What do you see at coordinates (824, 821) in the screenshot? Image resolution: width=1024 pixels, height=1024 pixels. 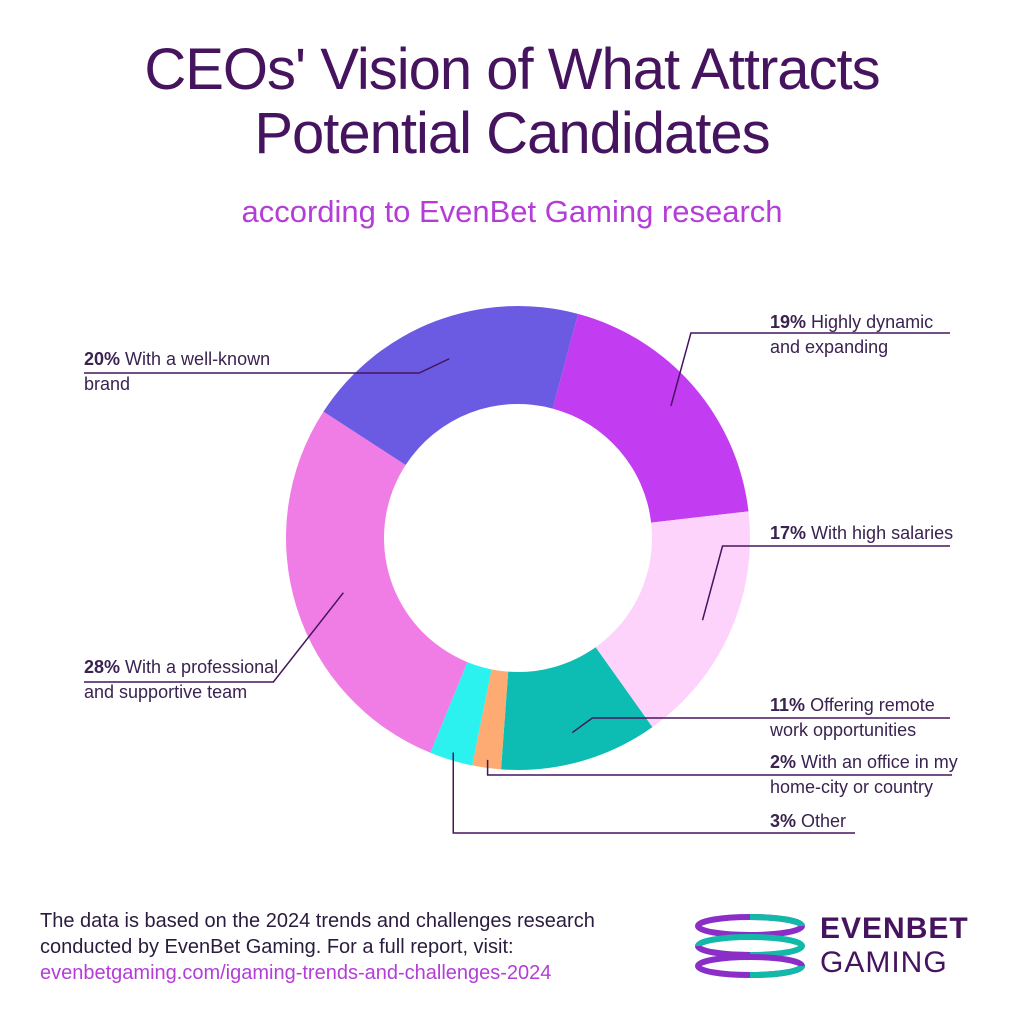 I see `slice-text: Other` at bounding box center [824, 821].